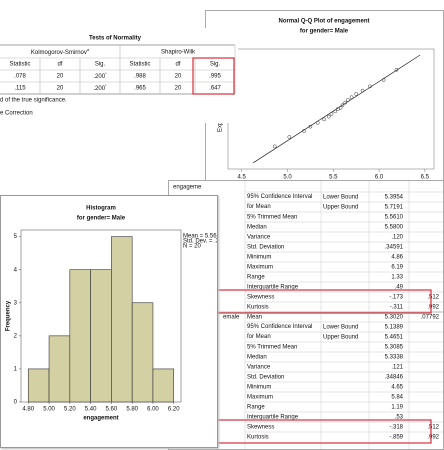  What do you see at coordinates (200, 237) in the screenshot?
I see `legend-text: Mean = 5.56` at bounding box center [200, 237].